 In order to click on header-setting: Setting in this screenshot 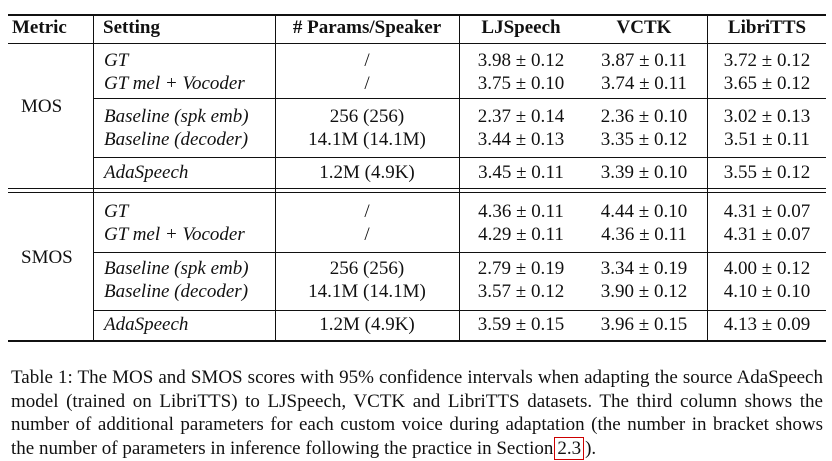, I will do `click(131, 27)`.